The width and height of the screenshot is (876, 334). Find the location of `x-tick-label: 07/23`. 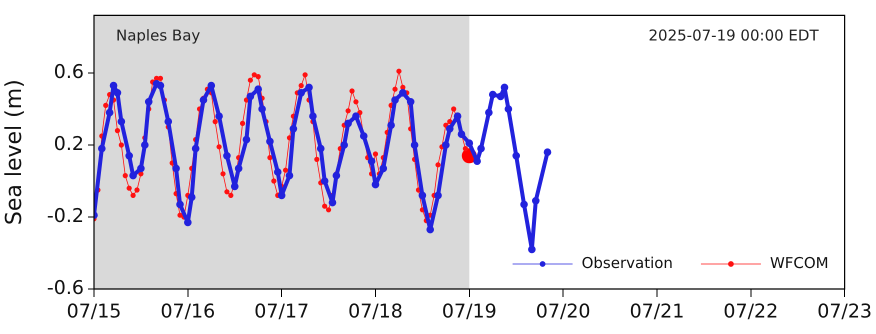

x-tick-label: 07/23 is located at coordinates (844, 311).